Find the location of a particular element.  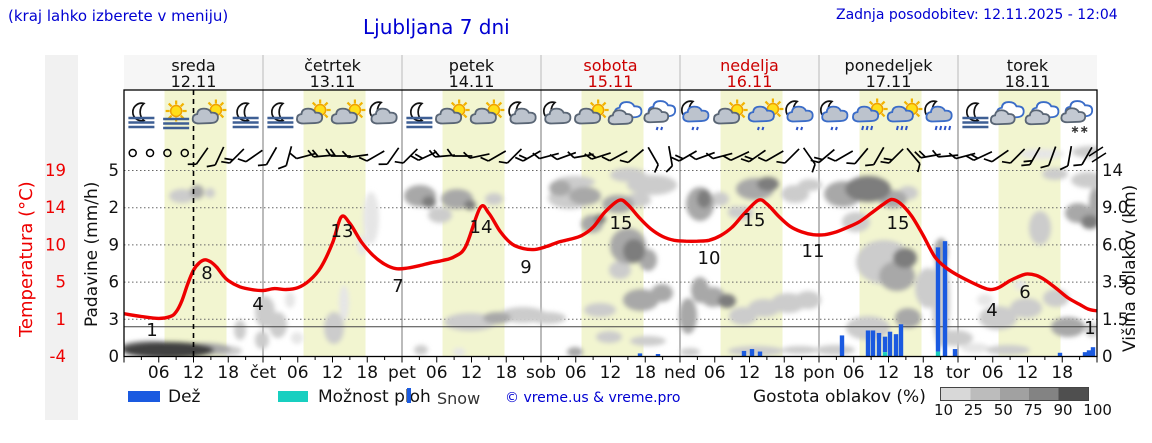

sun-shape is located at coordinates (877, 109).